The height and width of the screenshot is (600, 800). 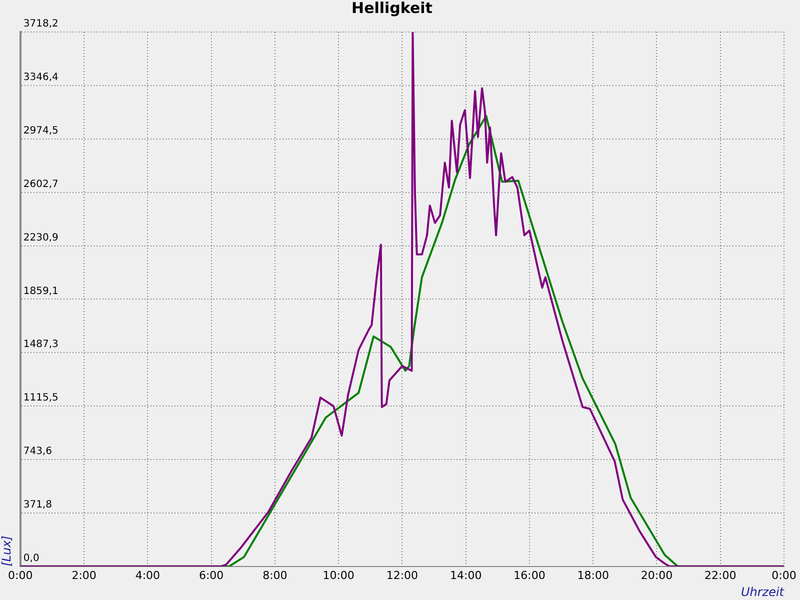 What do you see at coordinates (211, 575) in the screenshot?
I see `x-tick-label: 6:00` at bounding box center [211, 575].